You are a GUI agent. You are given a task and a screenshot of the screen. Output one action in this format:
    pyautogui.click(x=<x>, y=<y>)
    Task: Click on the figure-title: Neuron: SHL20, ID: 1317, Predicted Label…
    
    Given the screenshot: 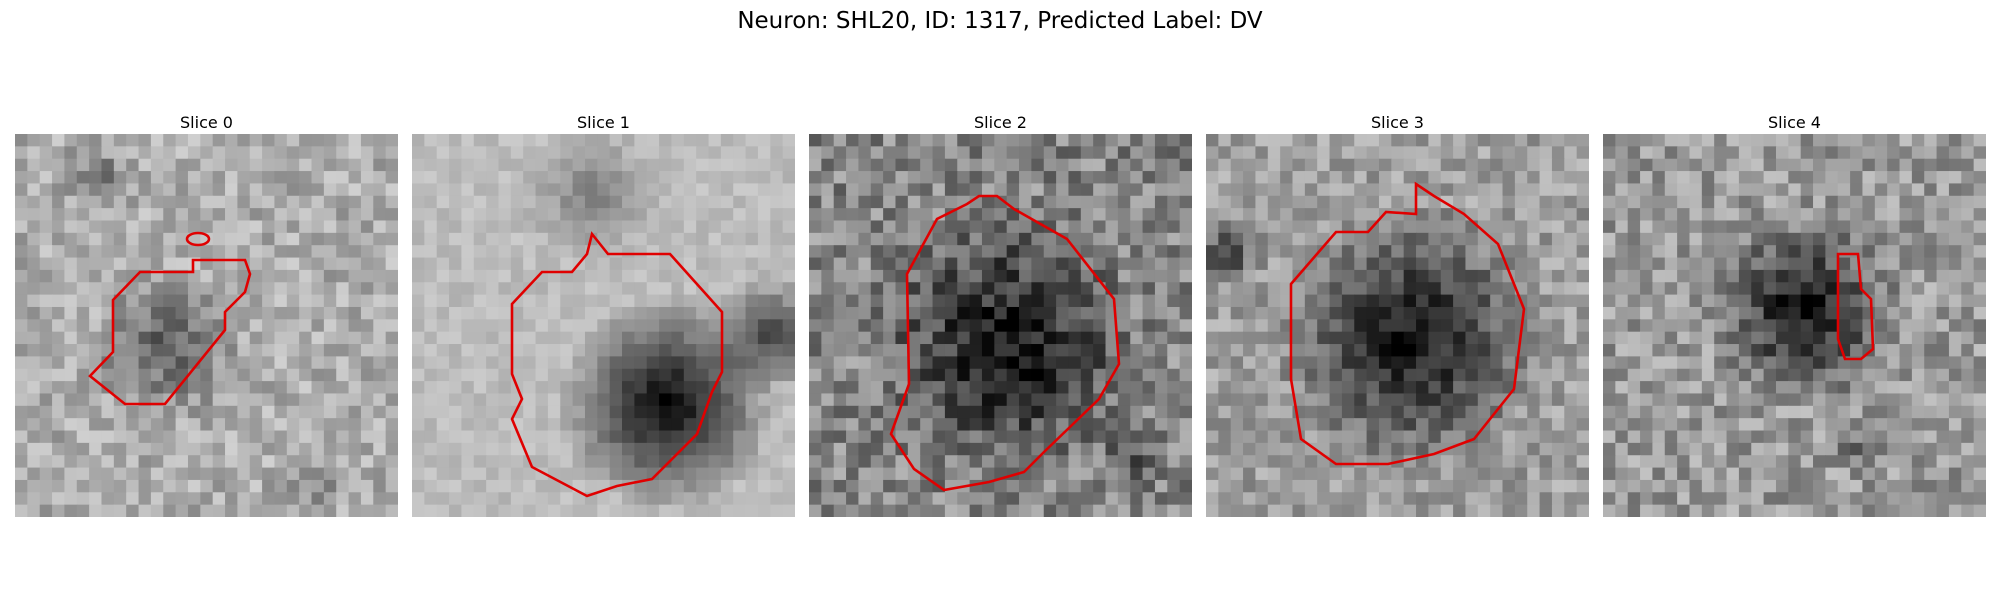 What is the action you would take?
    pyautogui.click(x=1000, y=21)
    